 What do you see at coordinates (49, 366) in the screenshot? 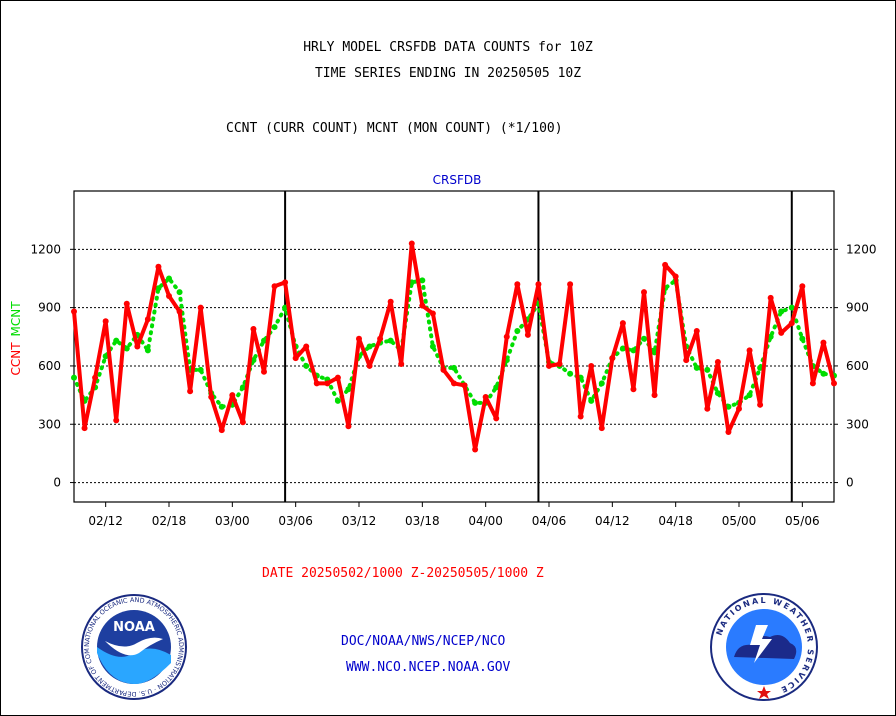
I see `y-tick-label-left: 600` at bounding box center [49, 366].